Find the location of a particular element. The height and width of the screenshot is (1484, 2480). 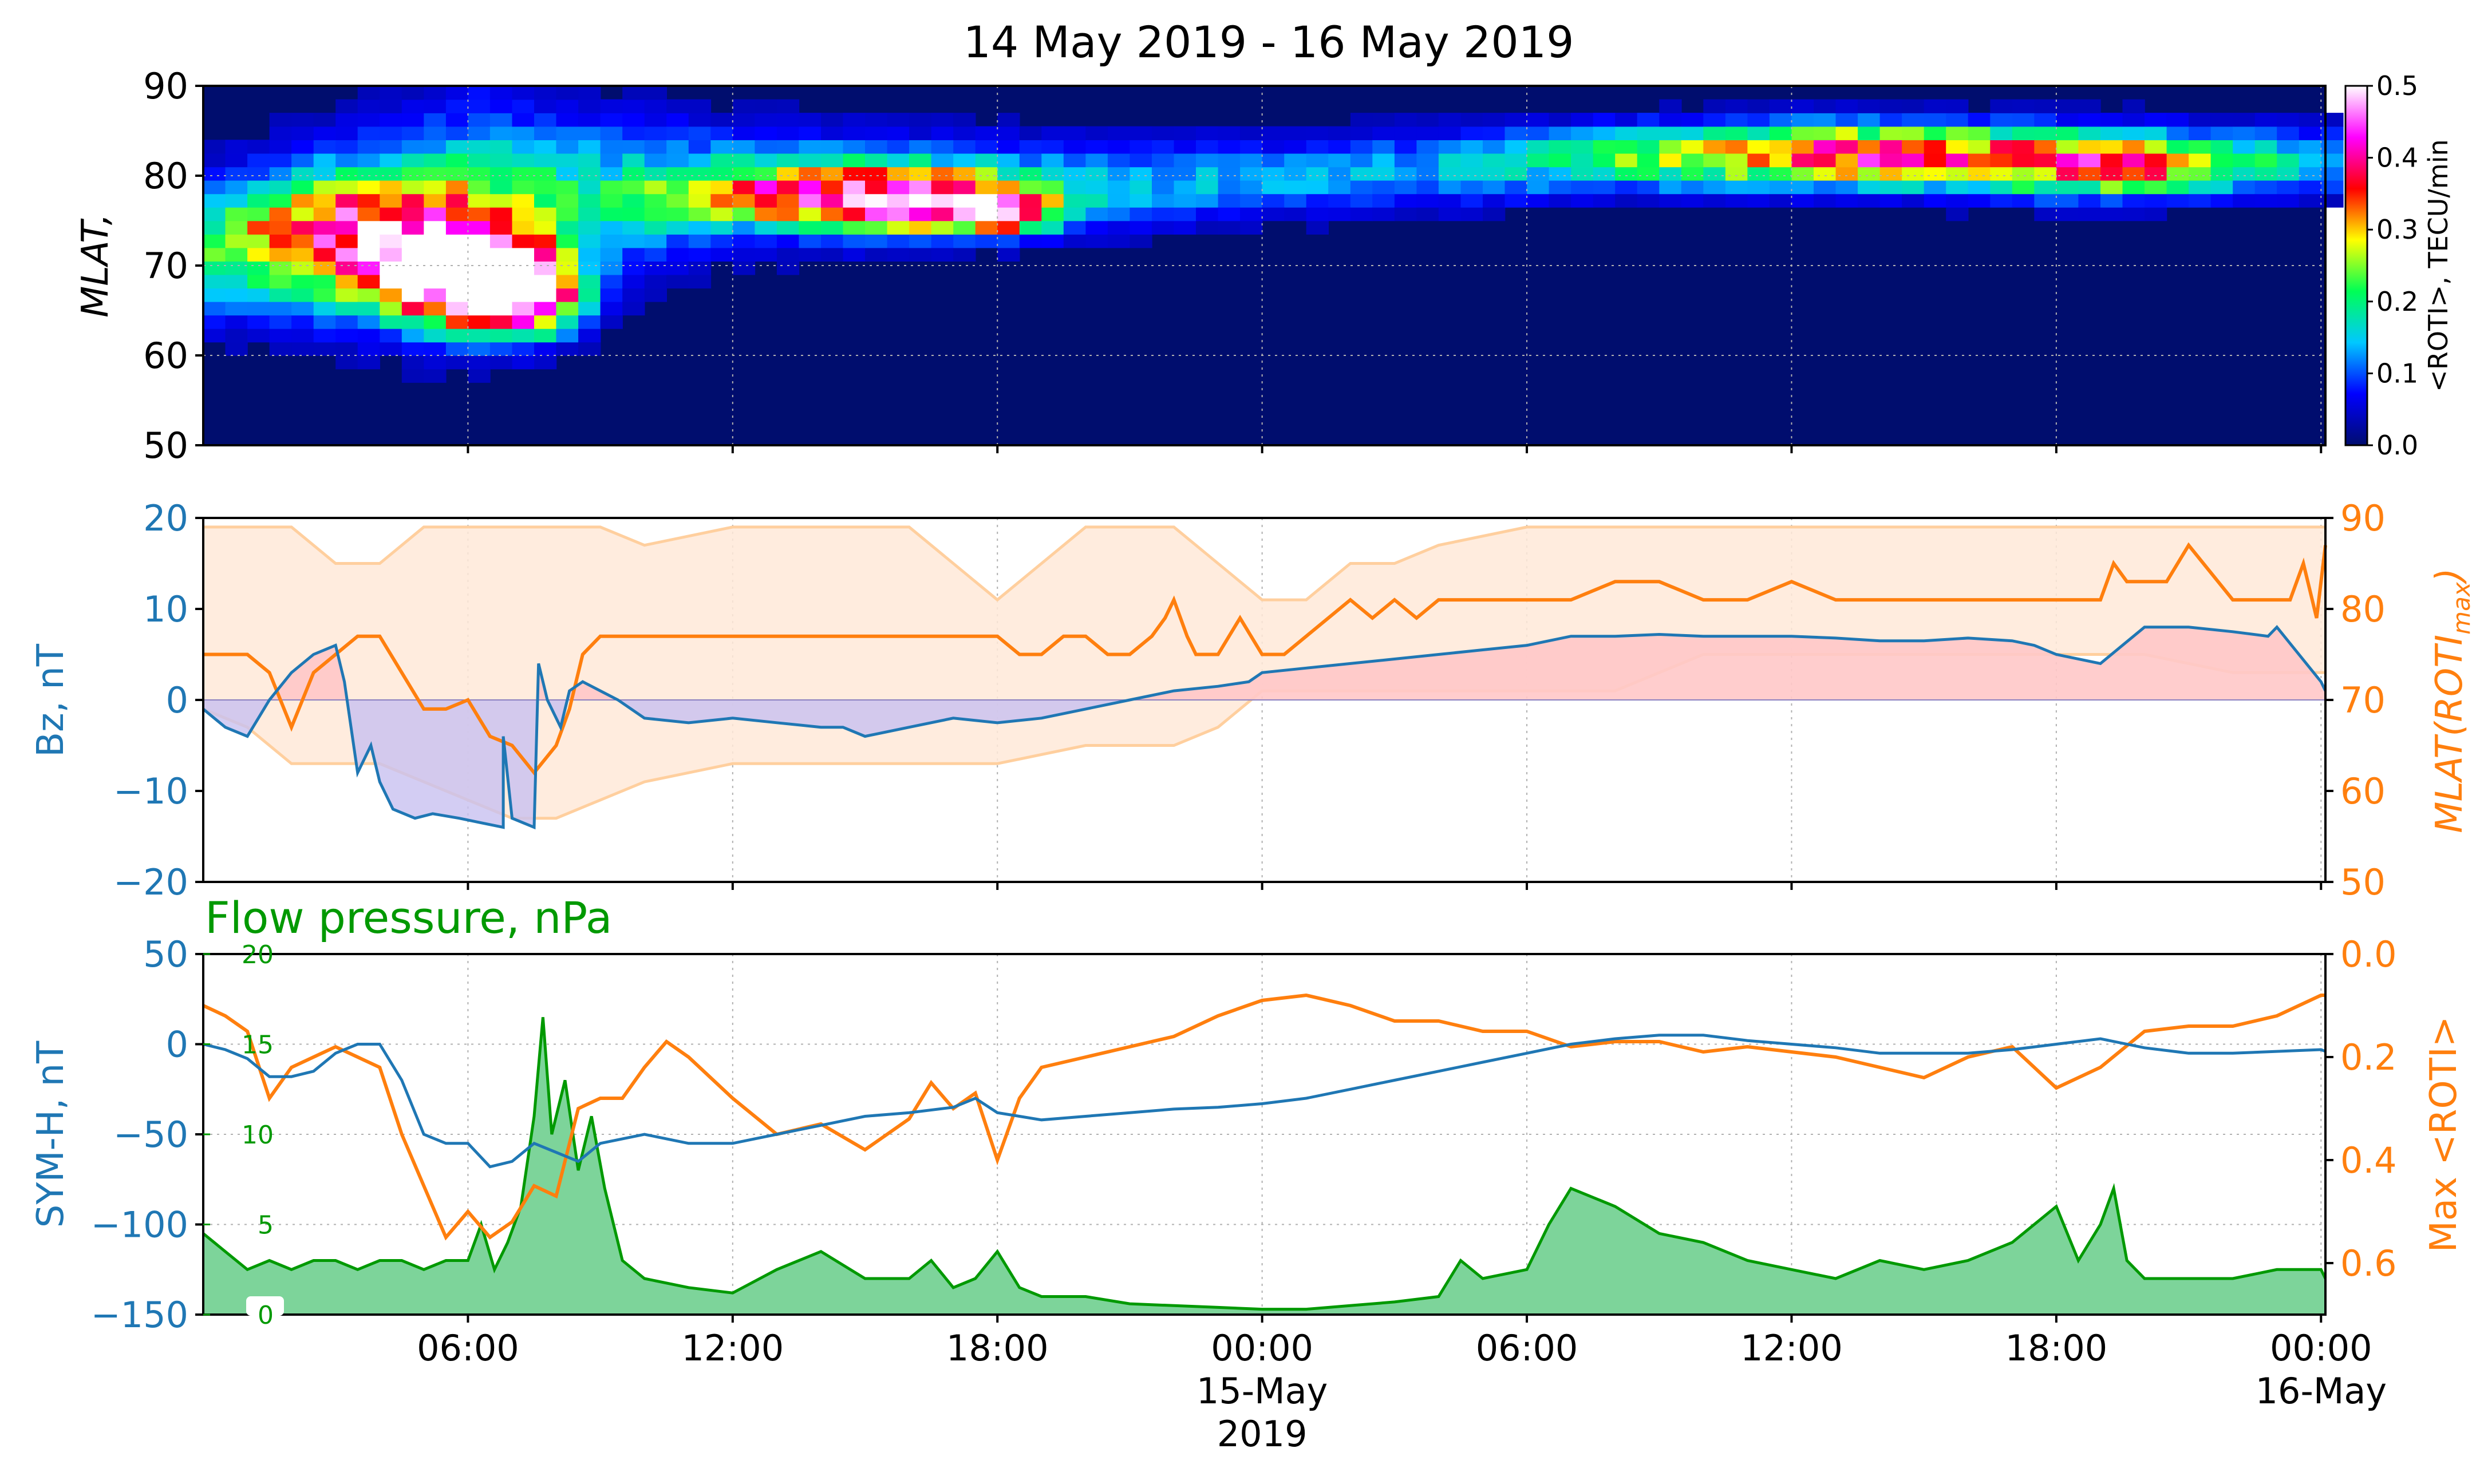

colorbar-label: <ROTI>, TECU/min is located at coordinates (2438, 265).